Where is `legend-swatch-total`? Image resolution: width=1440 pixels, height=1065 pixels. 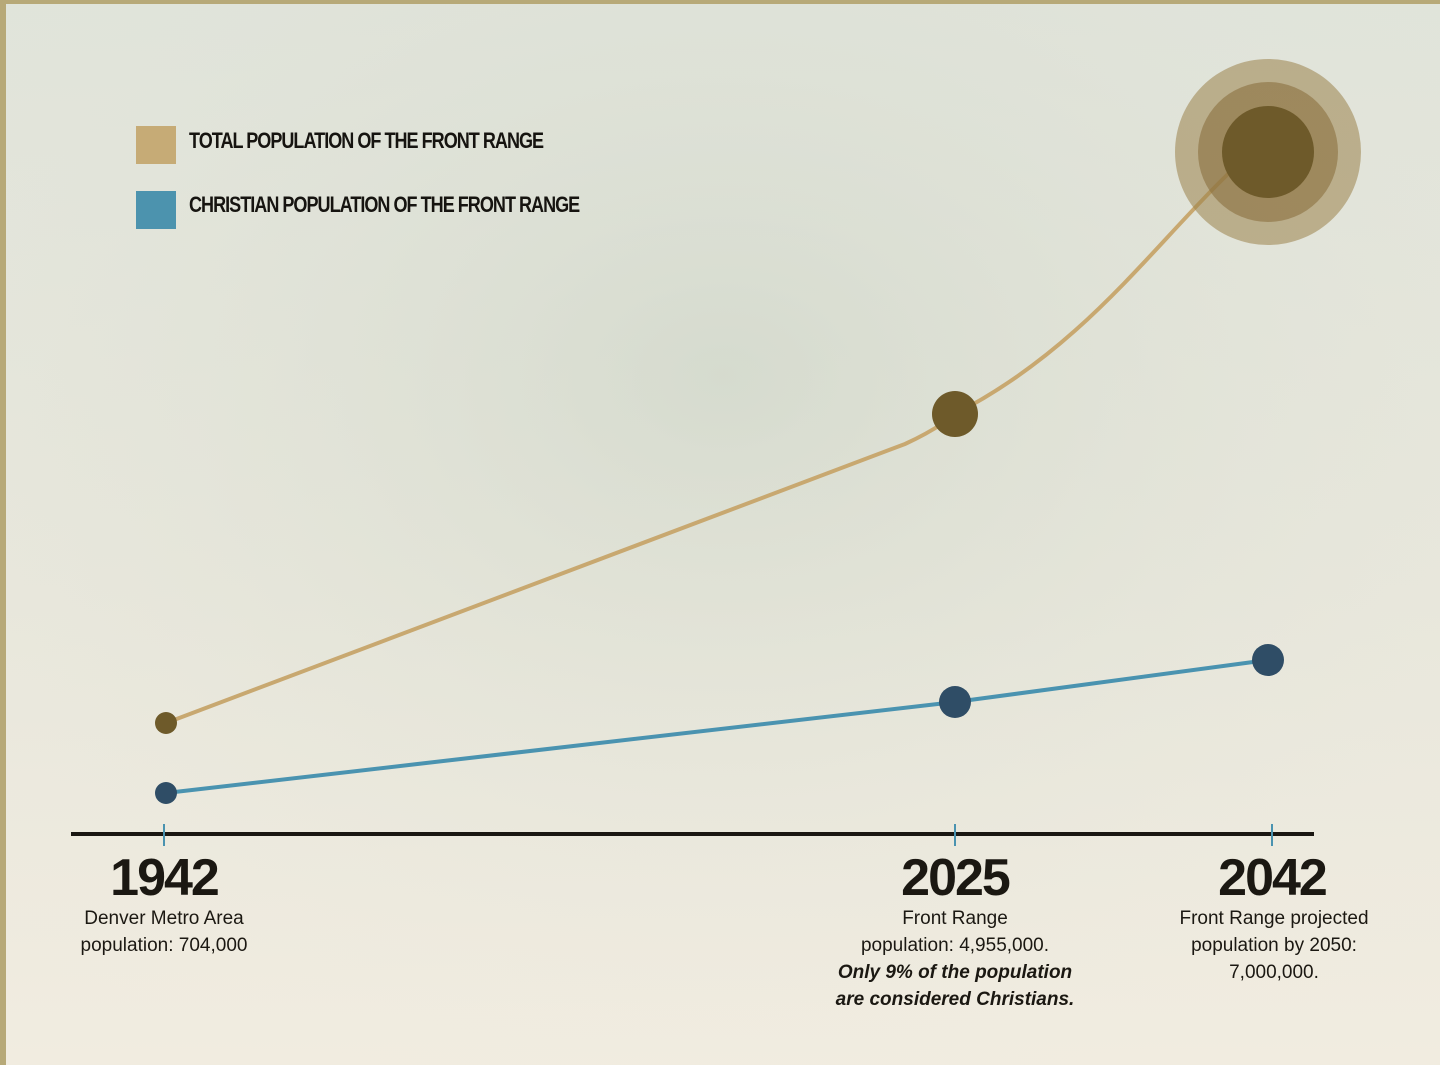
legend-swatch-total is located at coordinates (156, 145).